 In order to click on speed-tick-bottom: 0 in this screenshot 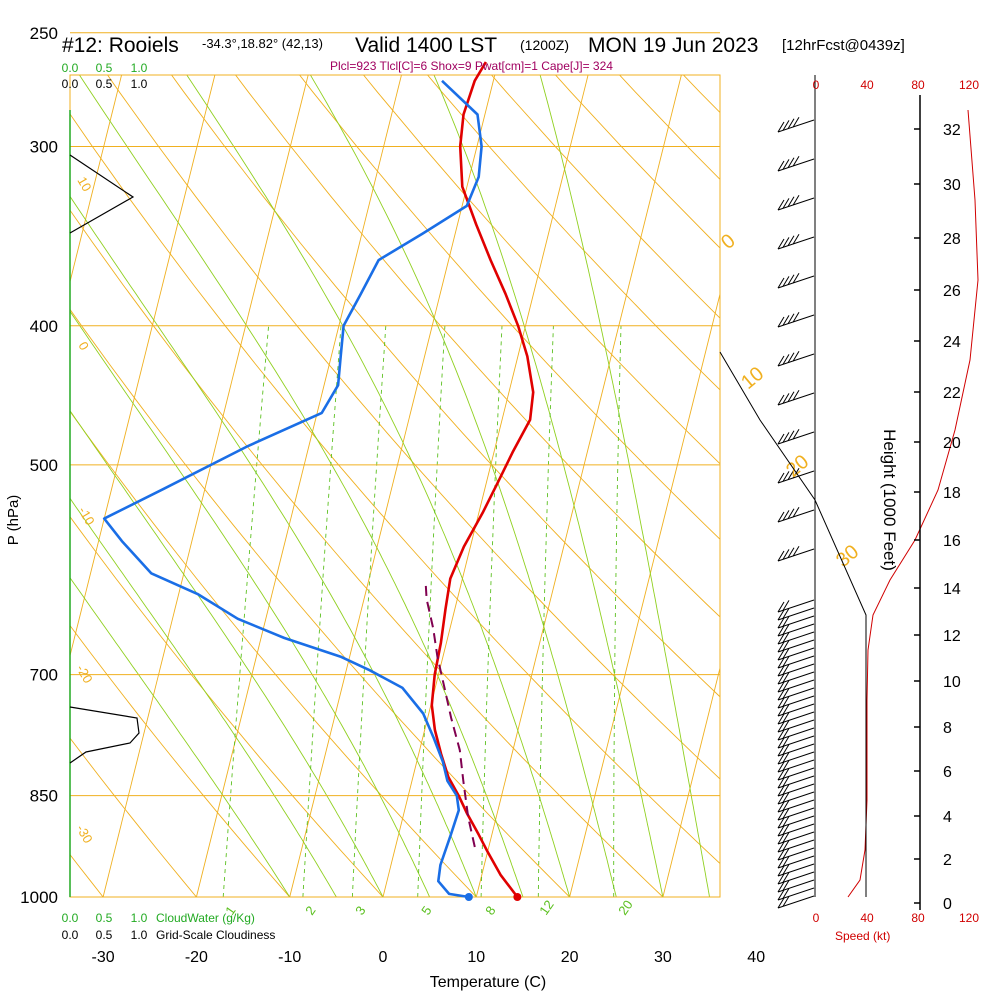, I will do `click(816, 918)`.